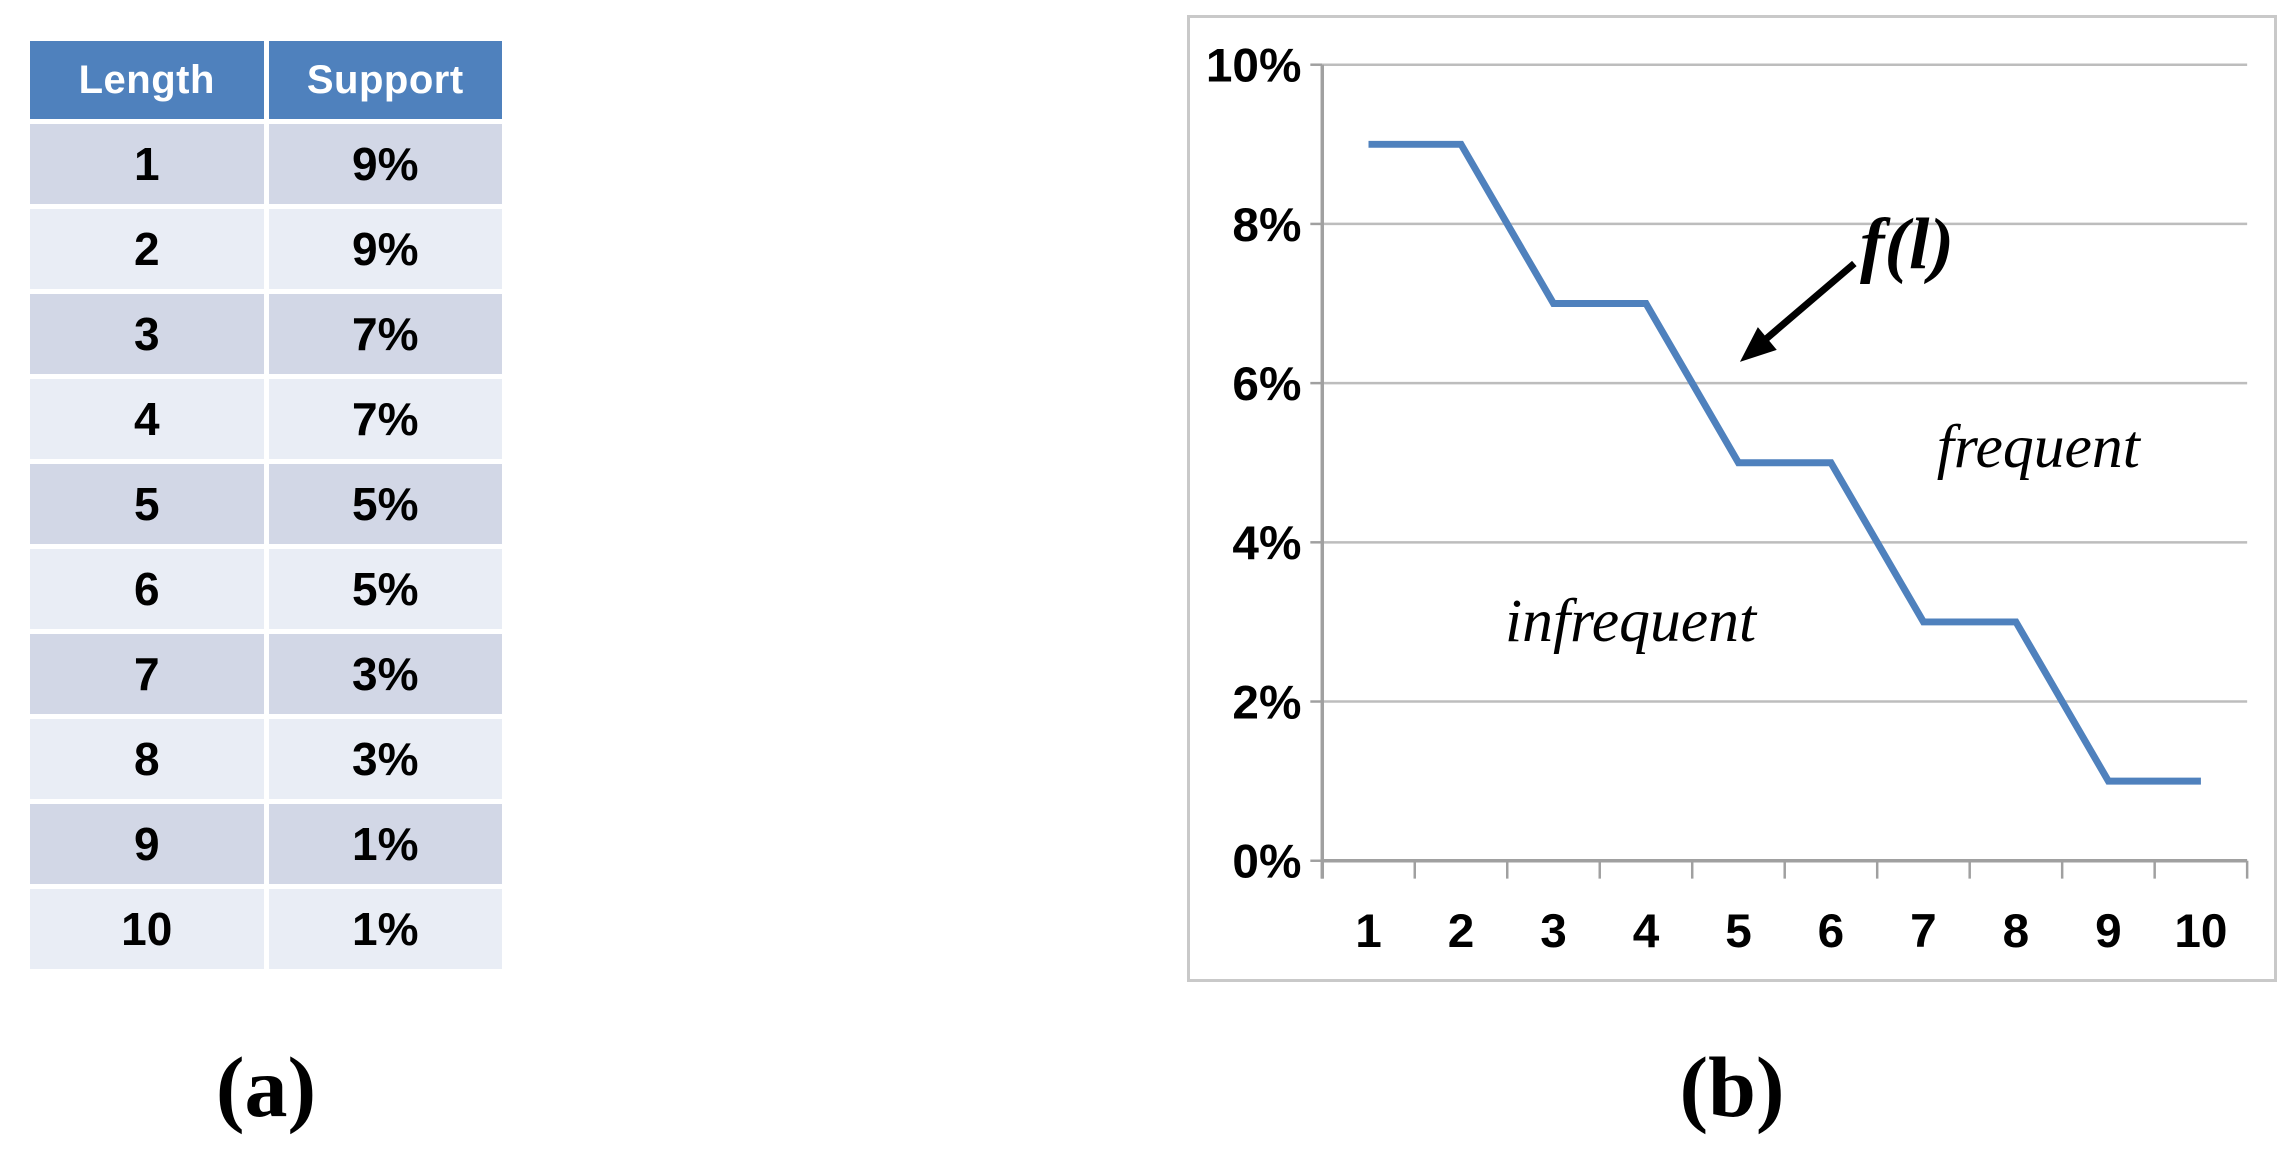 The width and height of the screenshot is (2288, 1153). What do you see at coordinates (147, 164) in the screenshot?
I see `length-cell: 1` at bounding box center [147, 164].